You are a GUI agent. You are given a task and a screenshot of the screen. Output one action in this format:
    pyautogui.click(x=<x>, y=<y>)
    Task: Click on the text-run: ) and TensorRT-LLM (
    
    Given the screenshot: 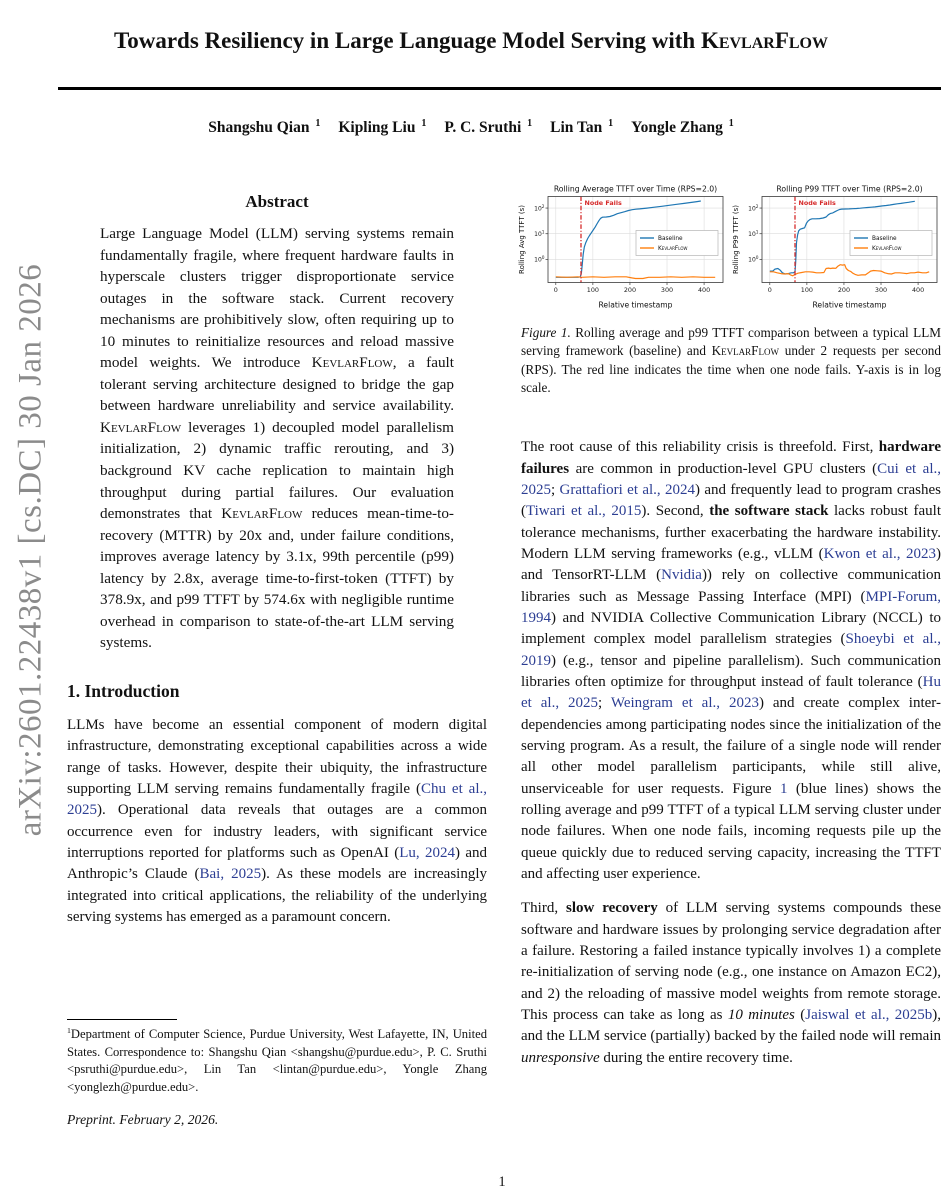 What is the action you would take?
    pyautogui.click(x=731, y=564)
    